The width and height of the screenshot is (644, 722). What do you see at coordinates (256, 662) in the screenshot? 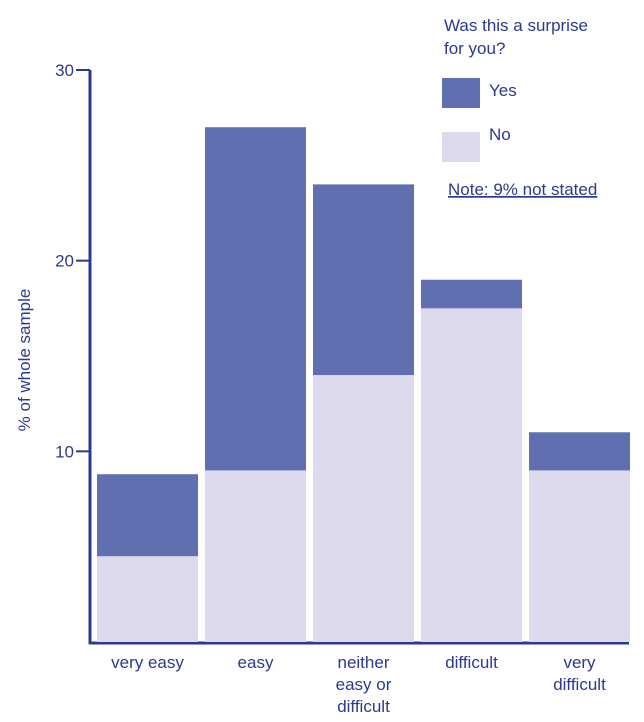
I see `x-tick-label: easy` at bounding box center [256, 662].